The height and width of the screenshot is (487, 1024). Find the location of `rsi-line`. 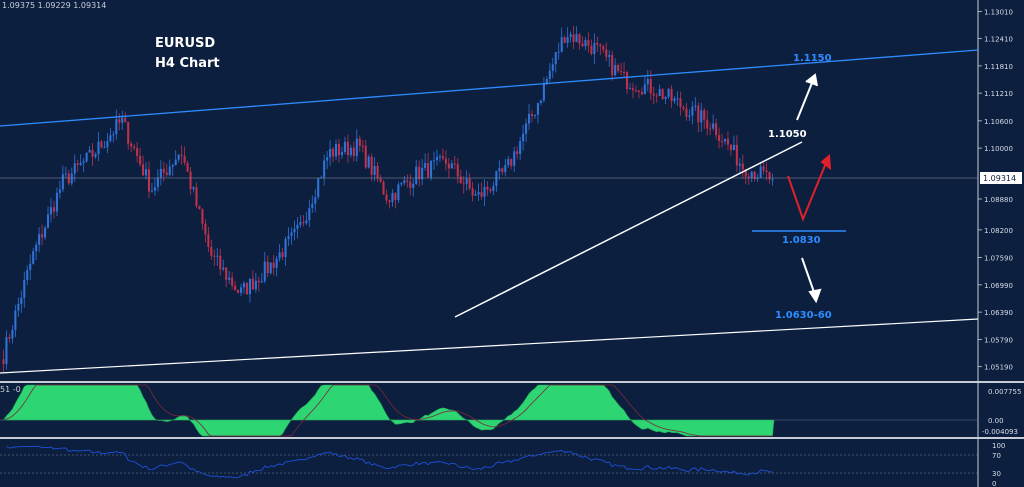

rsi-line is located at coordinates (389, 462).